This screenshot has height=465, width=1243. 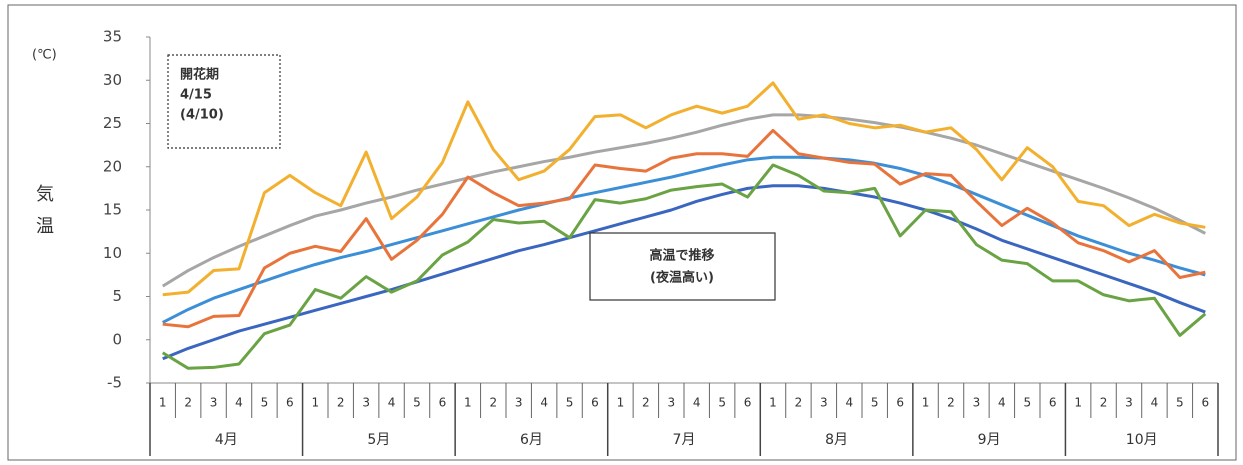 I want to click on annotation-text: (夜温高い), so click(x=682, y=278).